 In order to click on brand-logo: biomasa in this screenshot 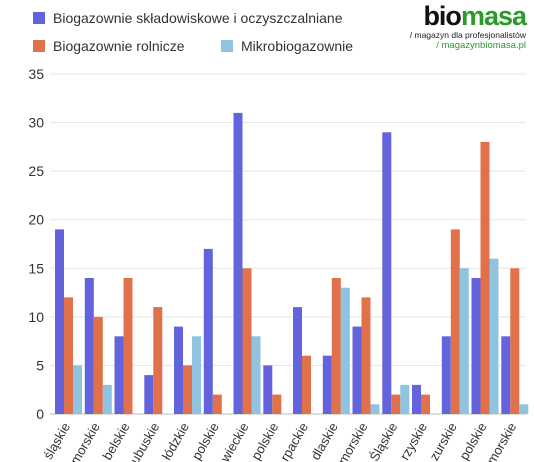, I will do `click(468, 16)`.